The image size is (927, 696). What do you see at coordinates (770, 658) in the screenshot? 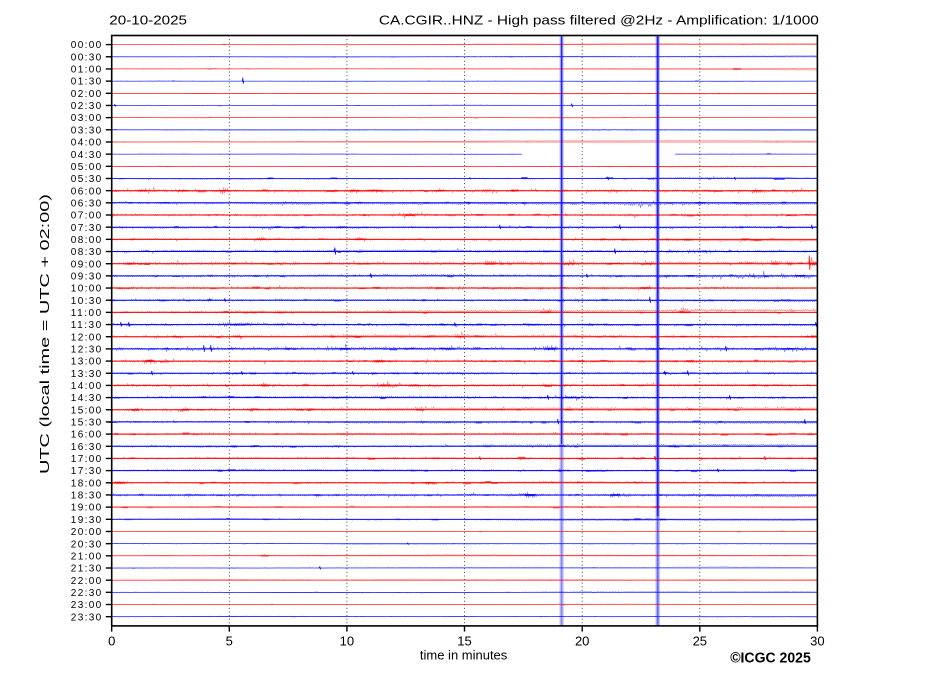
I see `svg-text: ©ICGC 2025` at bounding box center [770, 658].